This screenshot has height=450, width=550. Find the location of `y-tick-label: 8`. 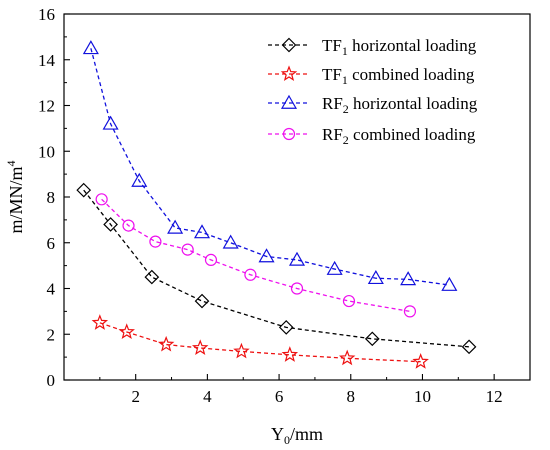

y-tick-label: 8 is located at coordinates (51, 197).